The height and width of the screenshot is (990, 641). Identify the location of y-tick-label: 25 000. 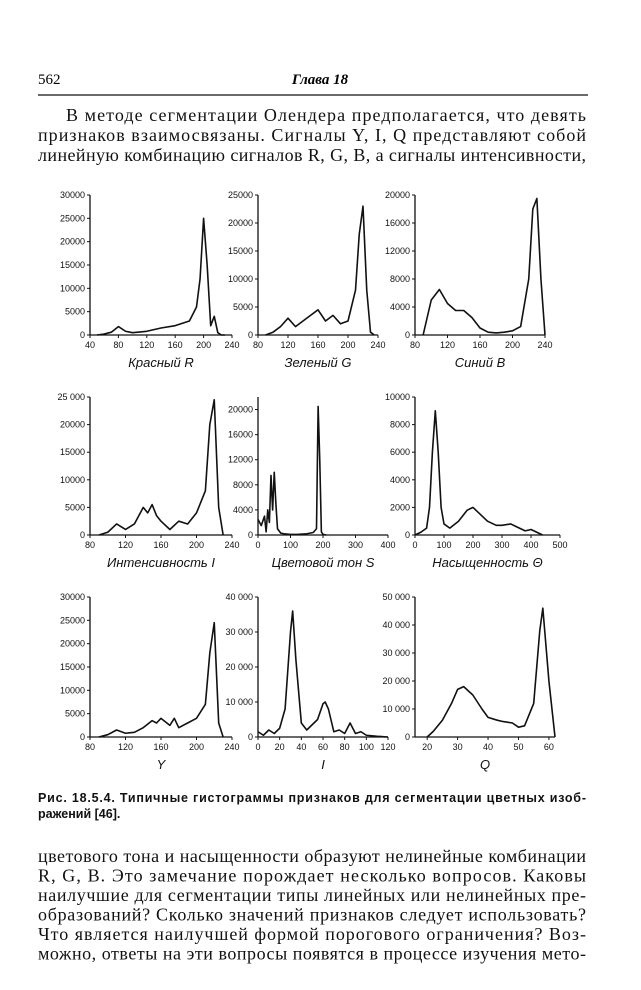
(71, 397).